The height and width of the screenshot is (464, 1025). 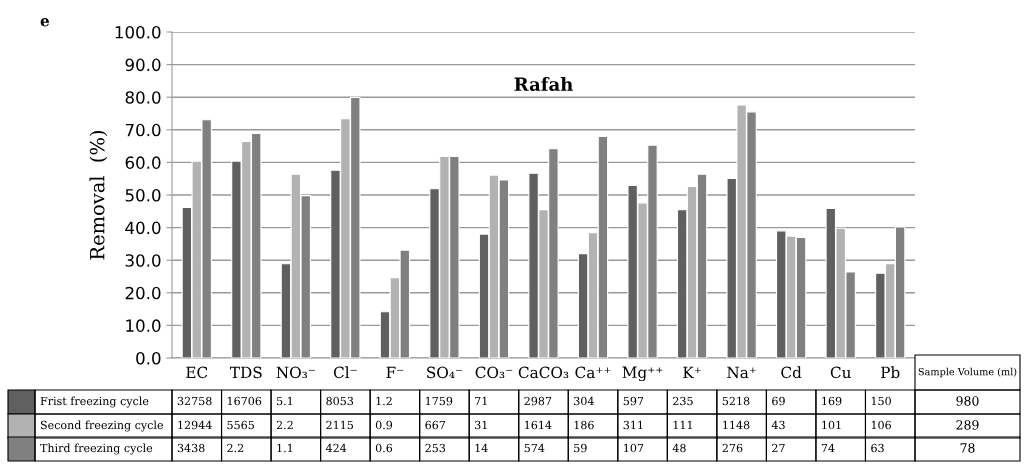 I want to click on legend-label: Second freezing cycle, so click(x=101, y=426).